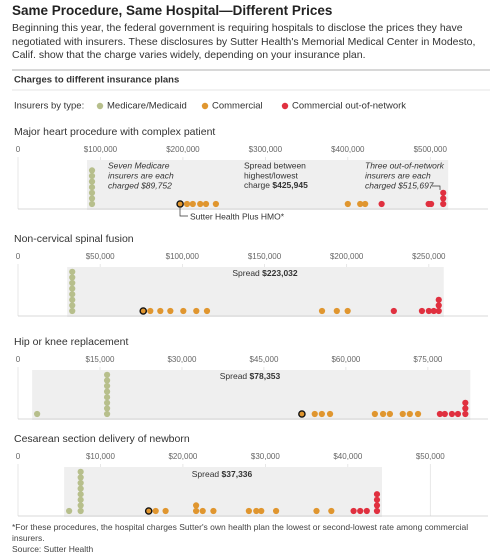 The width and height of the screenshot is (500, 558). I want to click on x-tick-label: $30,000, so click(265, 456).